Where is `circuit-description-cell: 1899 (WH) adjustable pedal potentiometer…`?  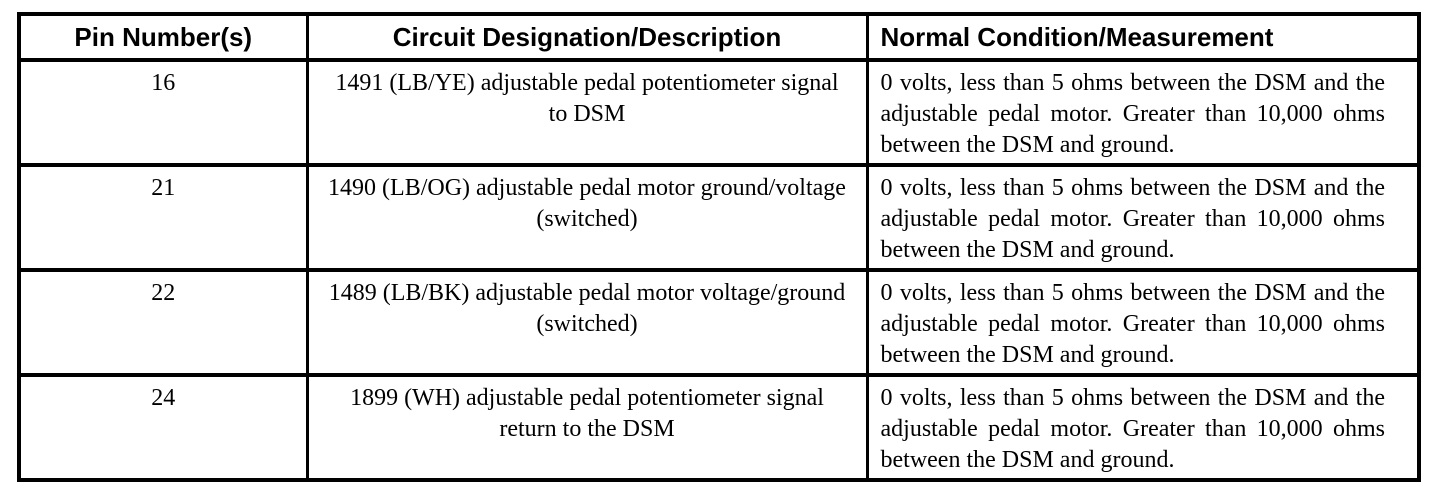 circuit-description-cell: 1899 (WH) adjustable pedal potentiometer… is located at coordinates (587, 427).